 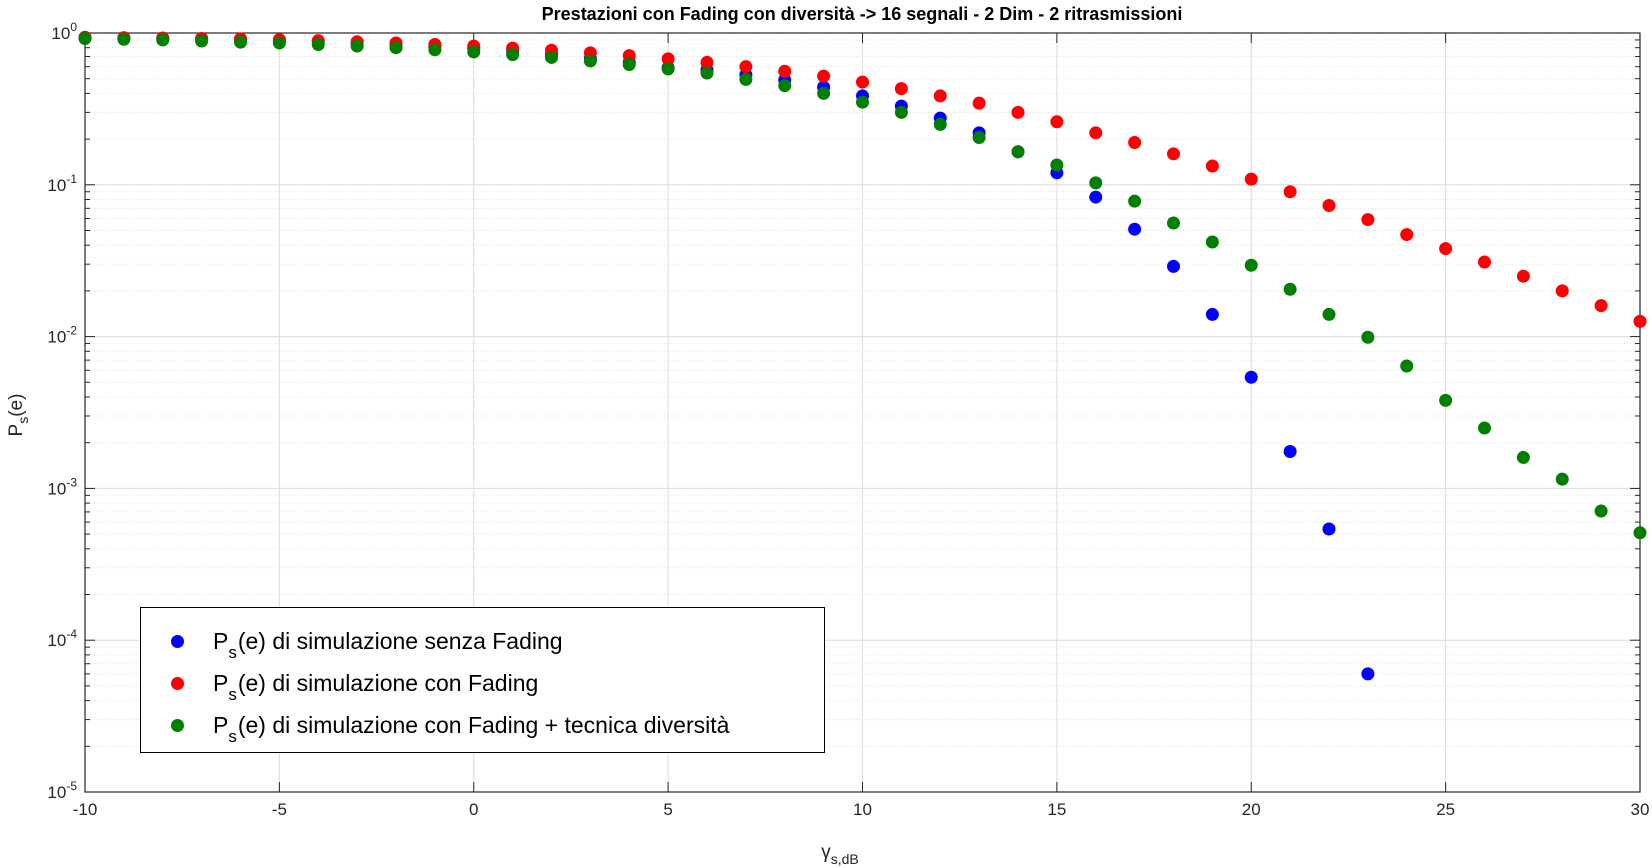 I want to click on y-tick-label: 10⁰, so click(x=64, y=31).